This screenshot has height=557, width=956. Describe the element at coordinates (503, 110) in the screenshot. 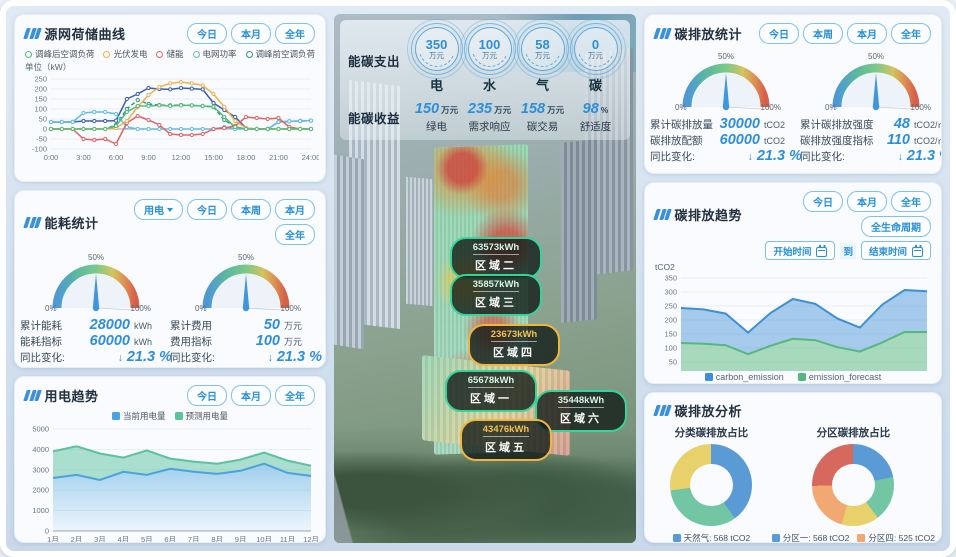

I see `income-unit: 万元` at that location.